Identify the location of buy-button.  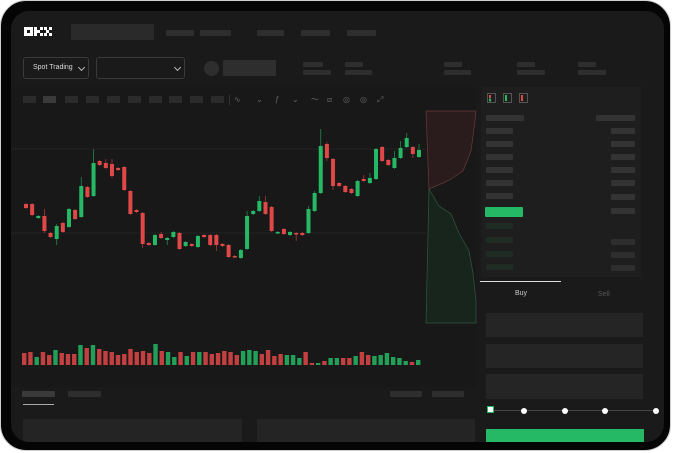
(565, 435).